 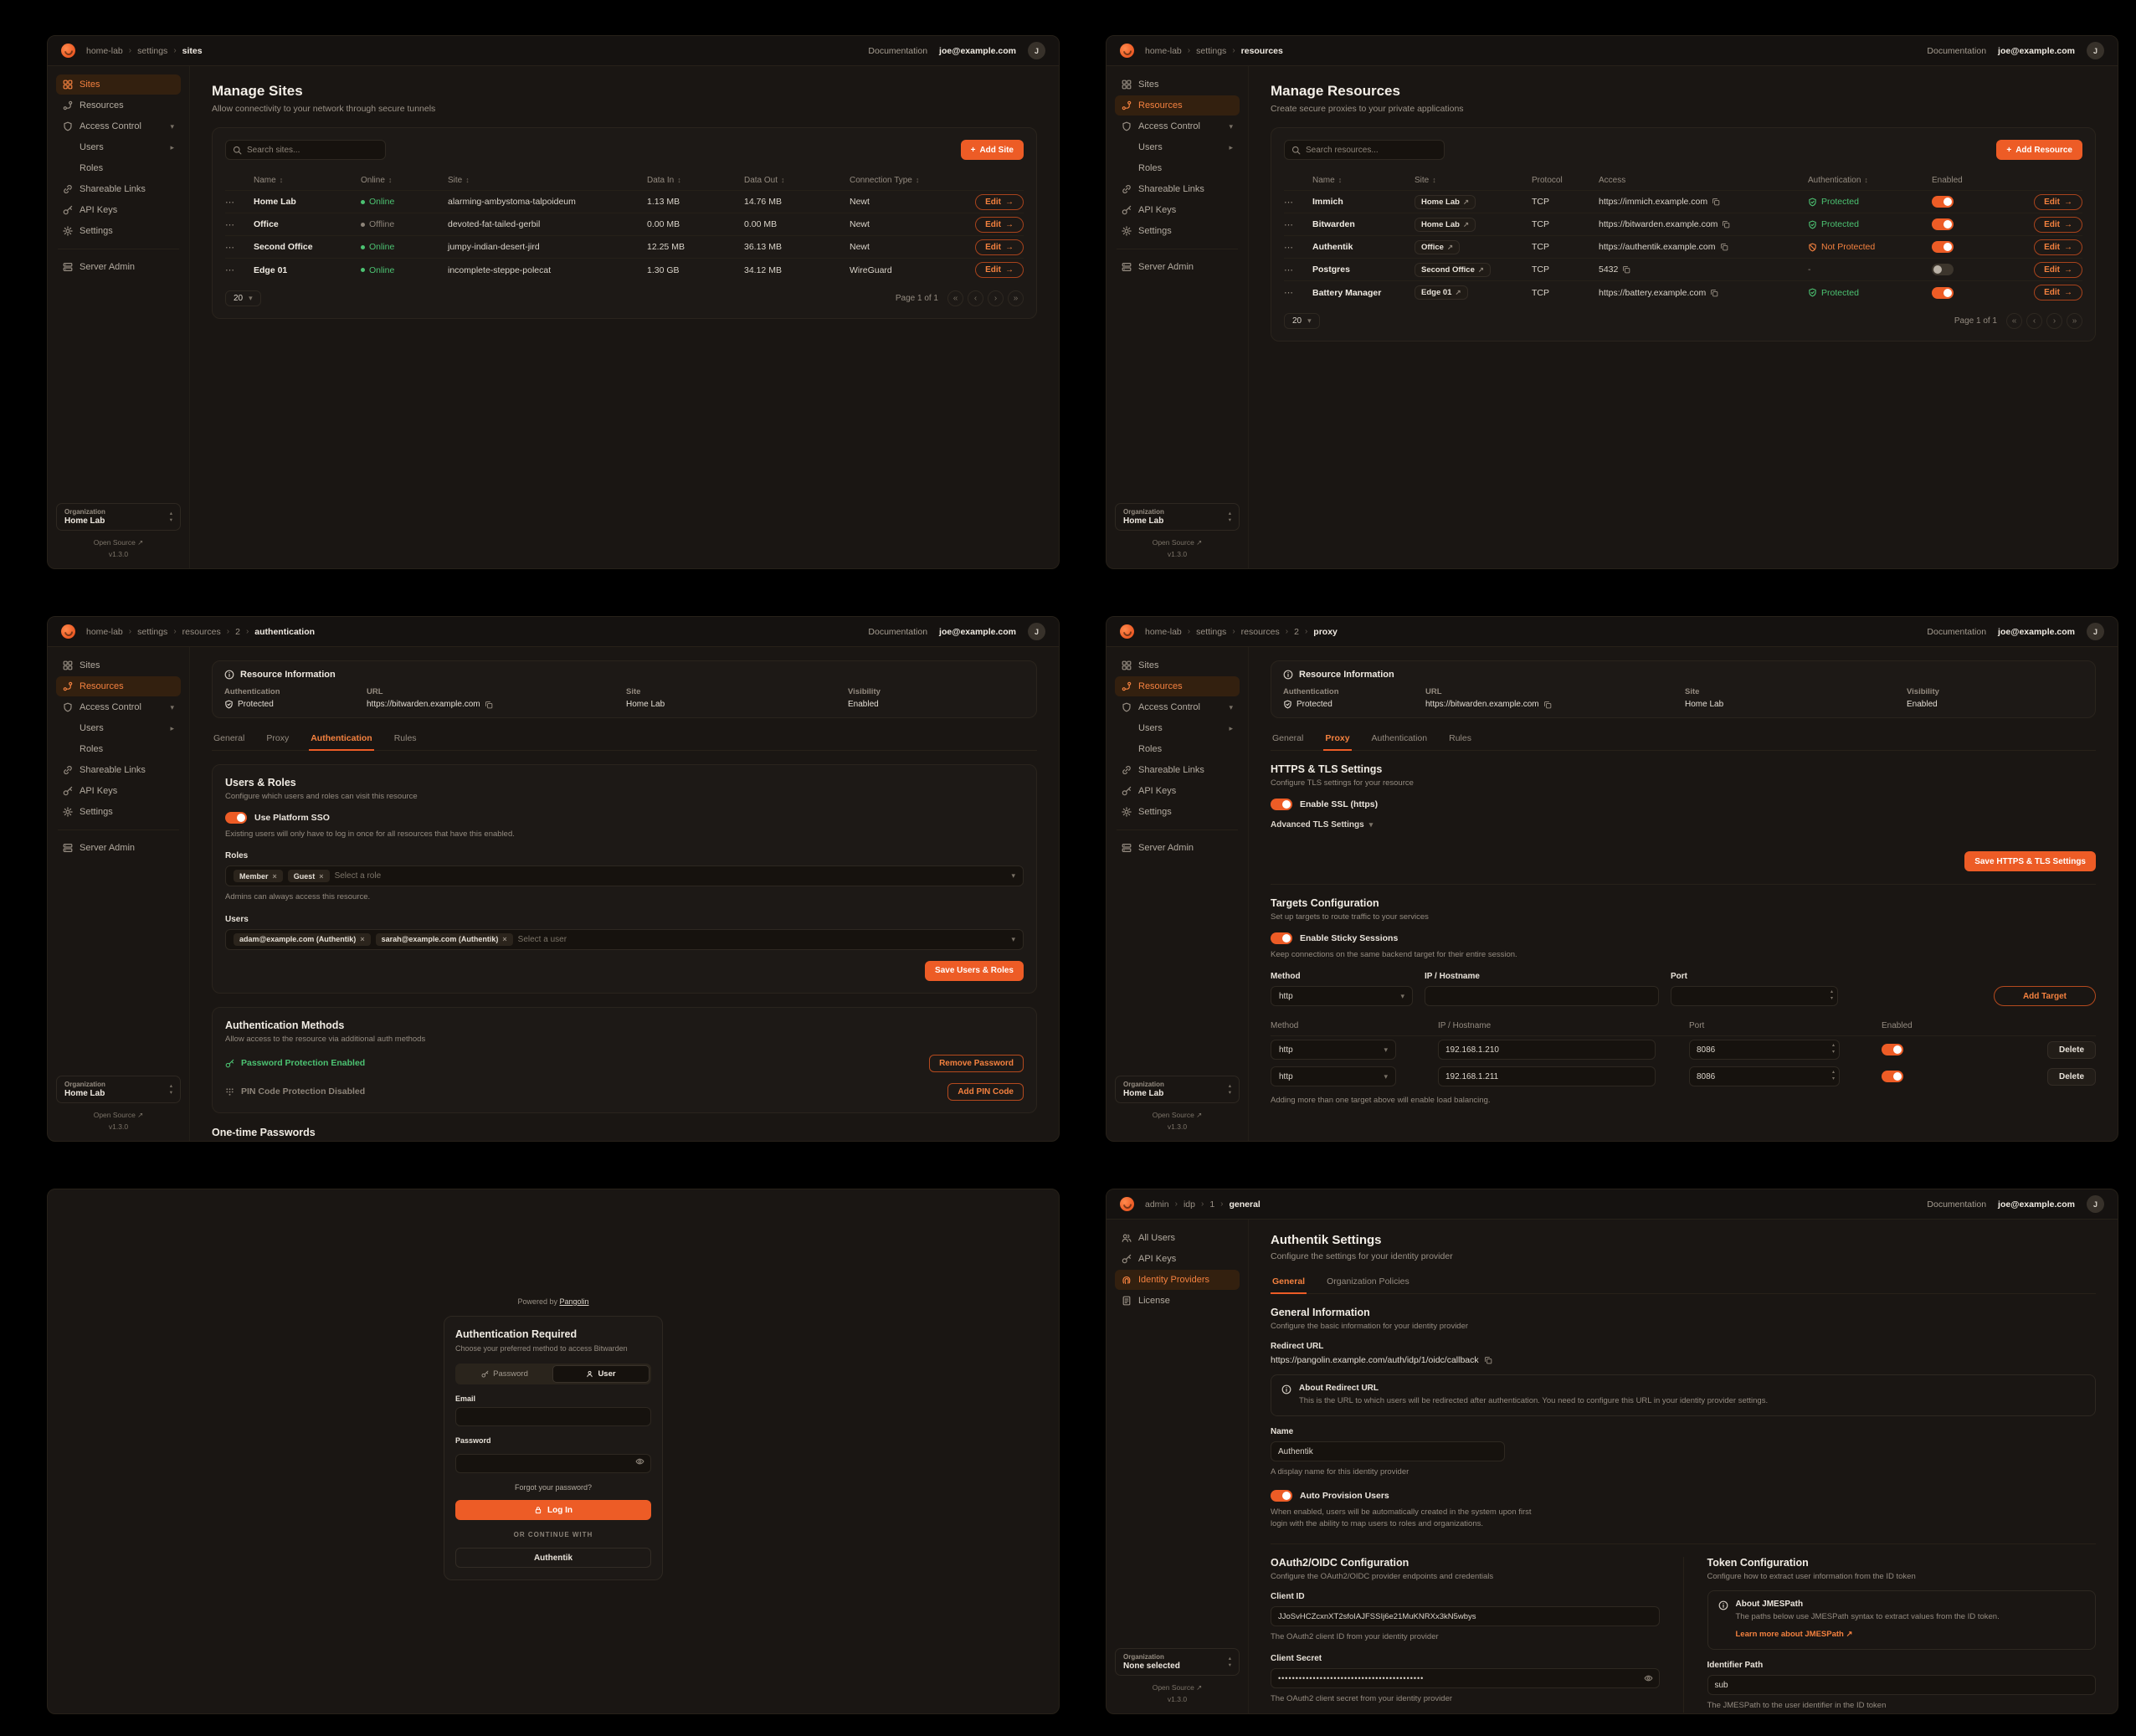 What do you see at coordinates (1838, 180) in the screenshot?
I see `column-header-authentication: Authentication ↕` at bounding box center [1838, 180].